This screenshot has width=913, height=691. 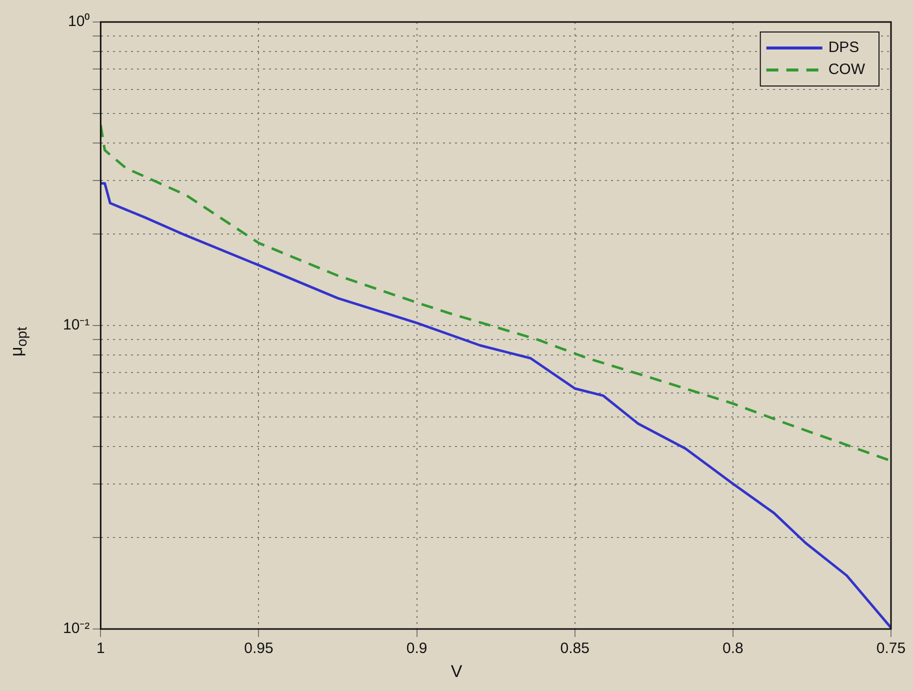 What do you see at coordinates (733, 649) in the screenshot?
I see `x-tick-label: 0.8` at bounding box center [733, 649].